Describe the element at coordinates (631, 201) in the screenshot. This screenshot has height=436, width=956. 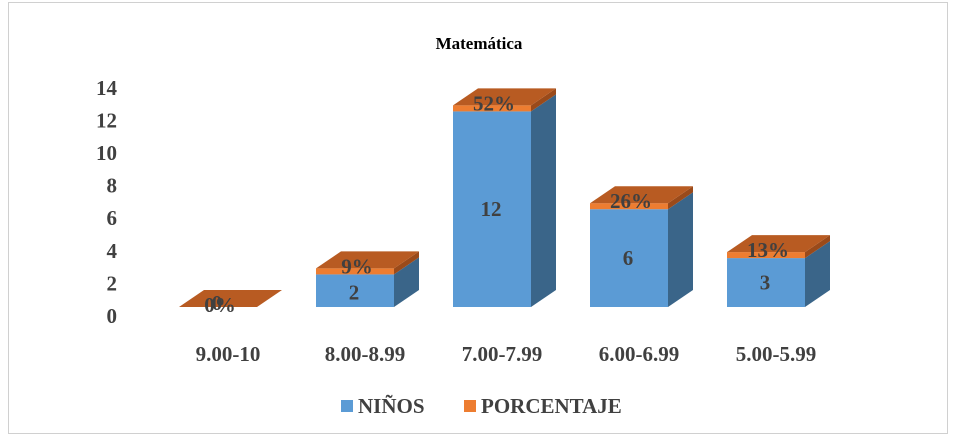
I see `data-label-porcentaje: 26%` at that location.